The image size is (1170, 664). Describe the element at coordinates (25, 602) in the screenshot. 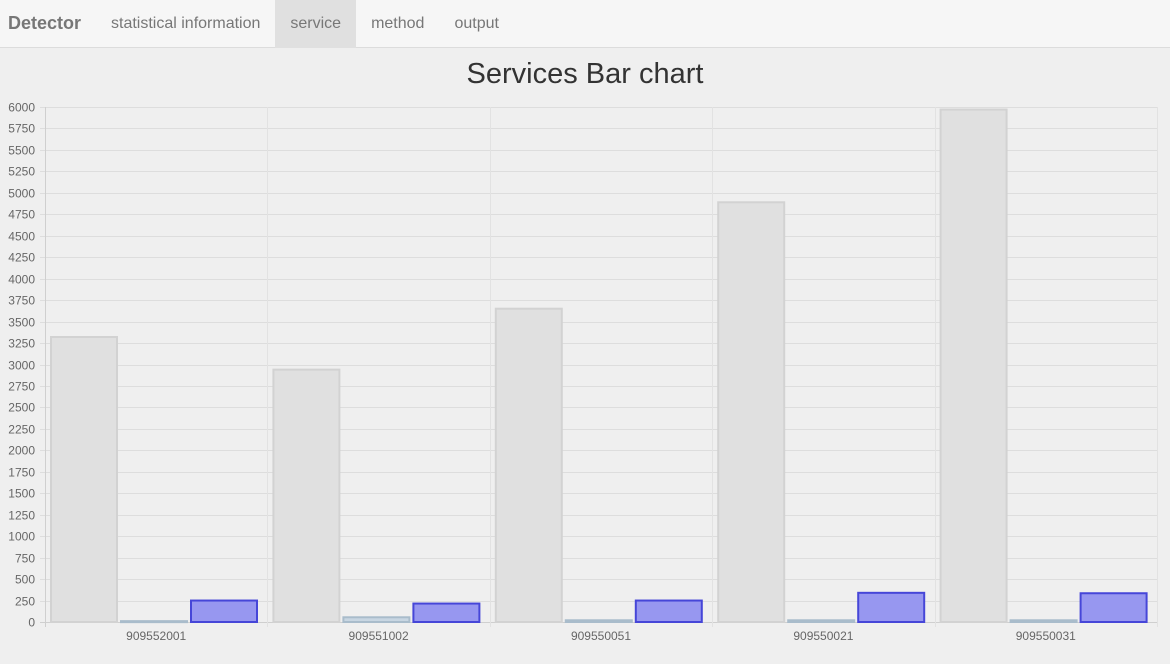

I see `y-tick-label: 250` at that location.